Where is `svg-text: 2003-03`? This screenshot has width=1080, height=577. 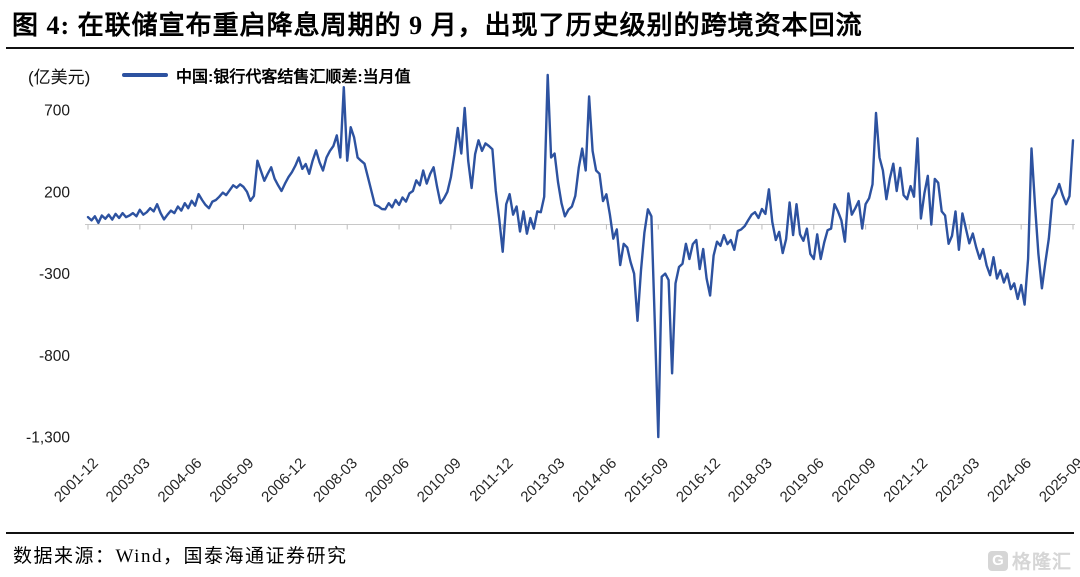
svg-text: 2003-03 is located at coordinates (128, 480).